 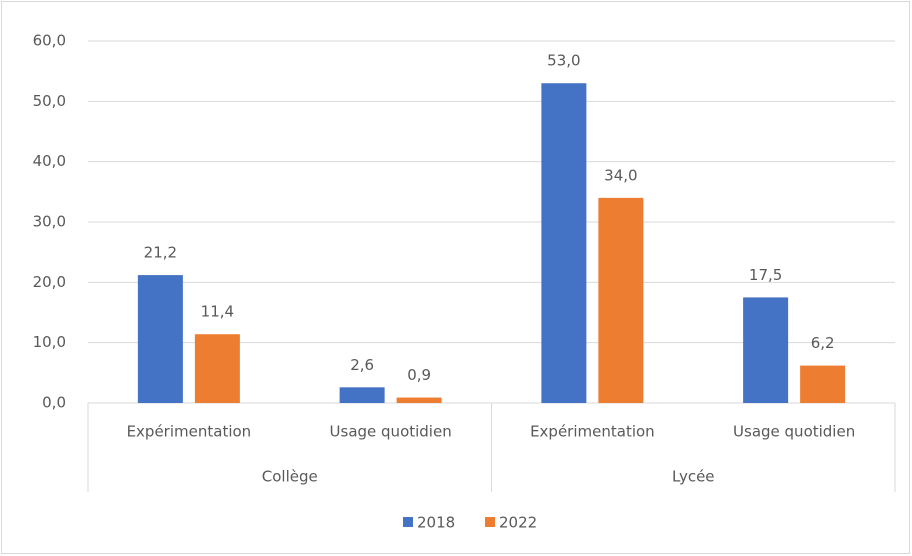 I want to click on y-tick-label: 40,0, so click(x=49, y=161).